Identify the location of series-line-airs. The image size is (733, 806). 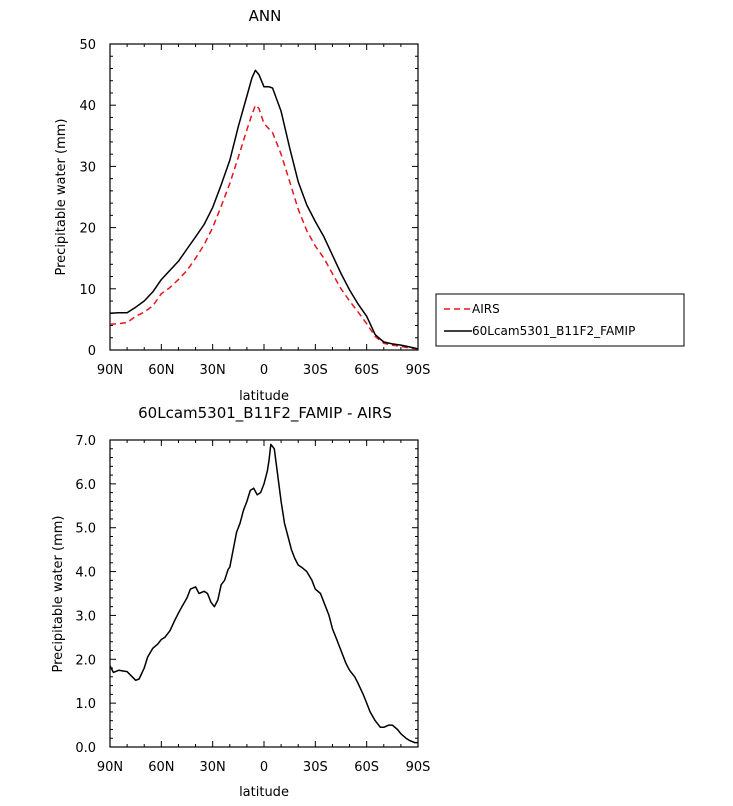
(264, 227).